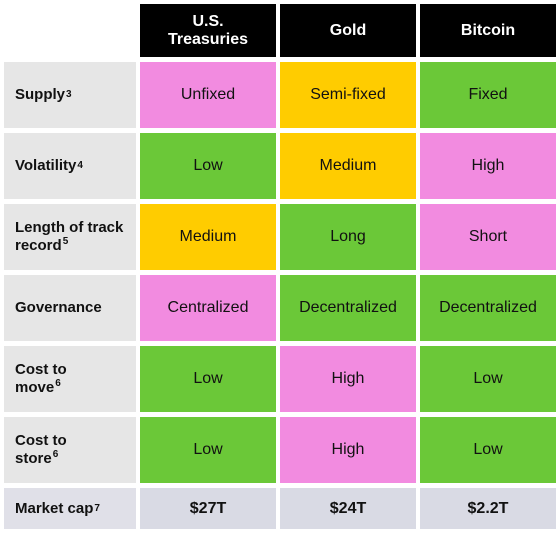 Image resolution: width=558 pixels, height=534 pixels. Describe the element at coordinates (40, 94) in the screenshot. I see `row-header-label: Supply` at that location.